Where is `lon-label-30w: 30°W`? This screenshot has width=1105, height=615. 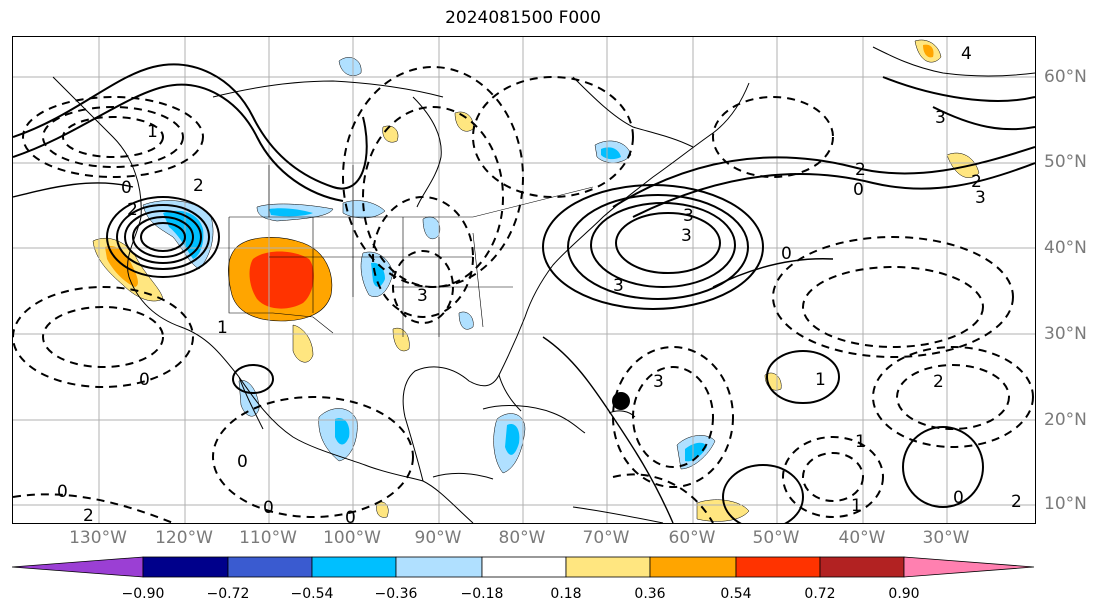 lon-label-30w: 30°W is located at coordinates (946, 538).